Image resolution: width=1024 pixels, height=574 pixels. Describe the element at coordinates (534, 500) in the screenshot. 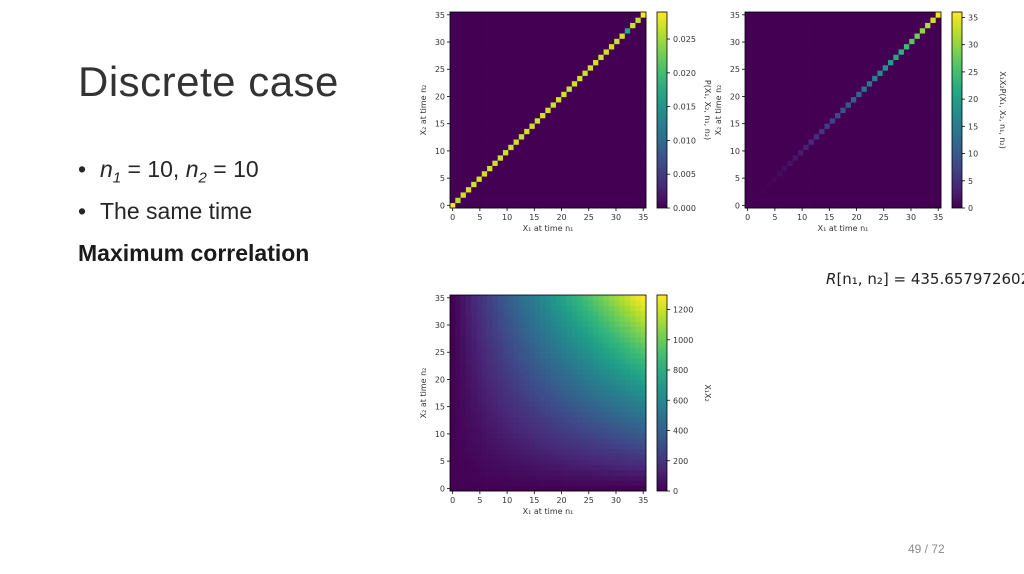

I see `x-tick-label: 15` at that location.